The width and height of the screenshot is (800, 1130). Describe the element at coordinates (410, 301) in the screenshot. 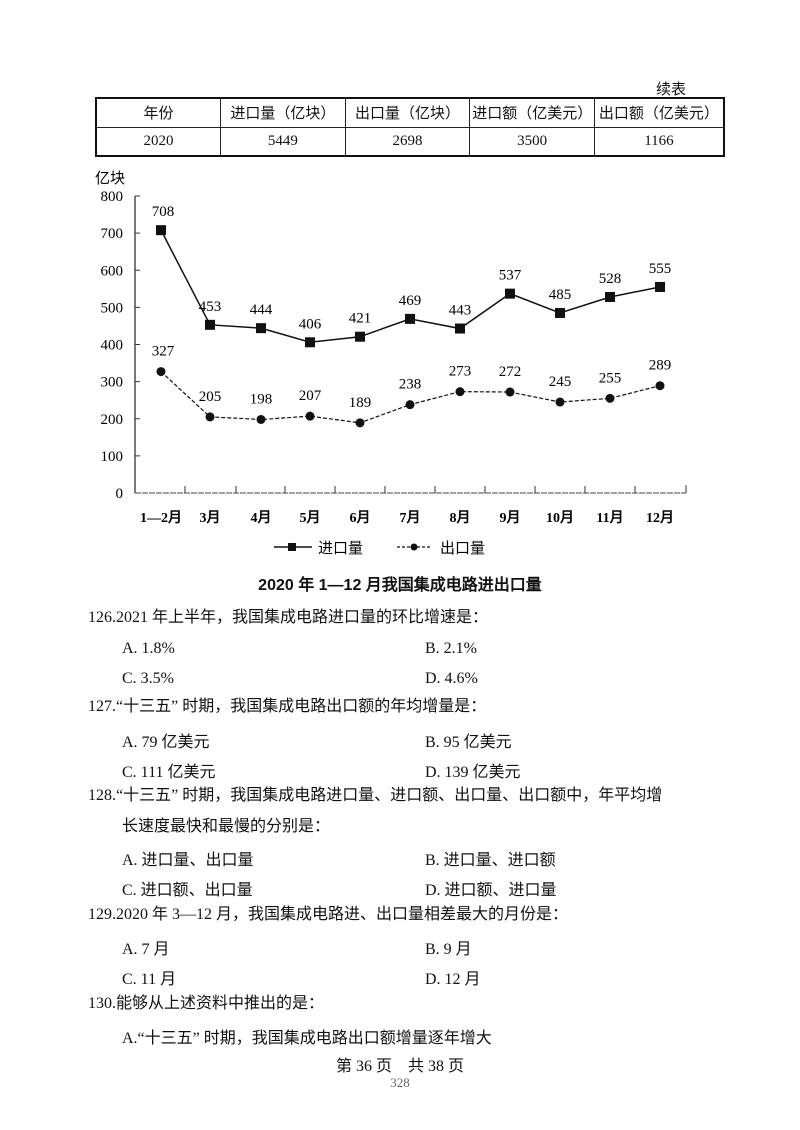

I see `data-label: 469` at that location.